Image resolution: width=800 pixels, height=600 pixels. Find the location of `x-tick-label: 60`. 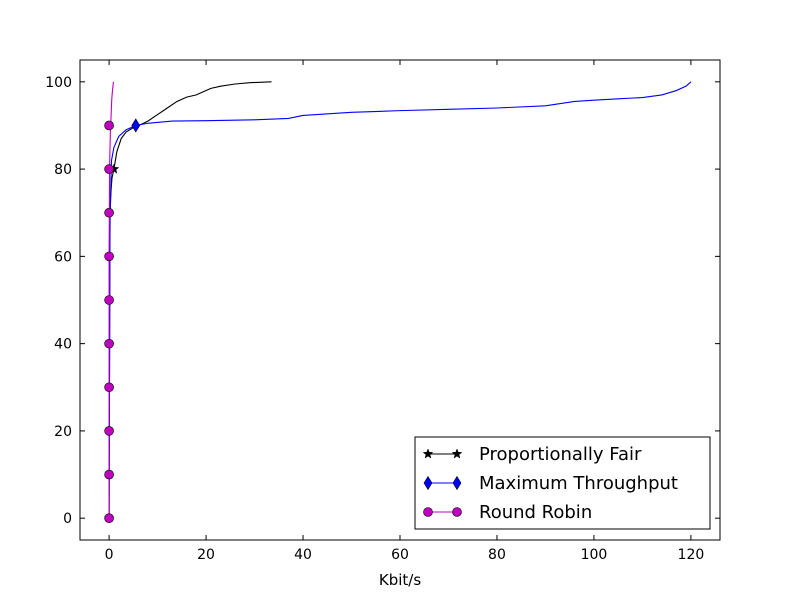

x-tick-label: 60 is located at coordinates (400, 555).